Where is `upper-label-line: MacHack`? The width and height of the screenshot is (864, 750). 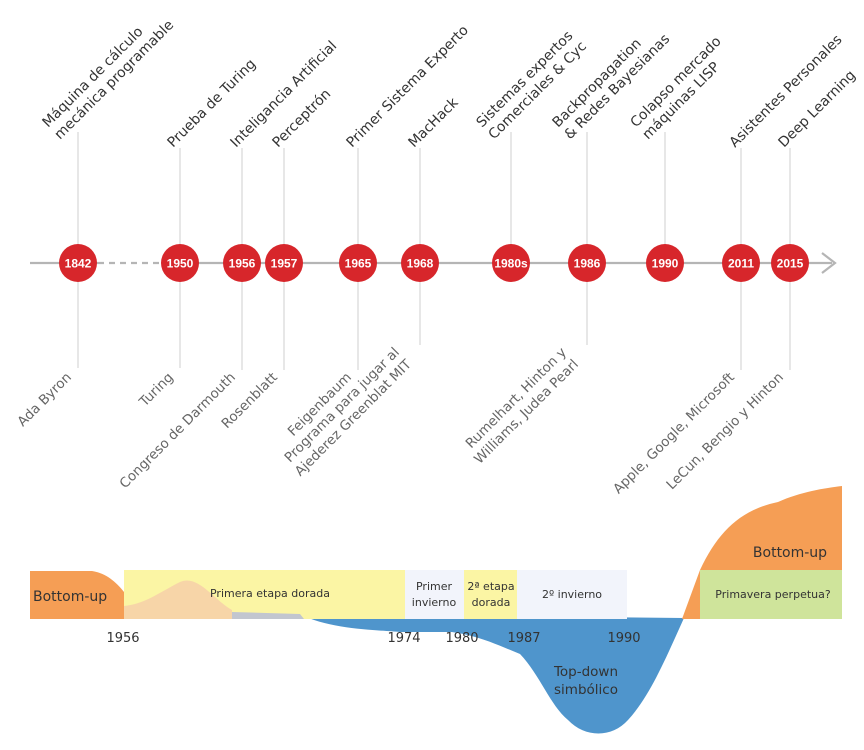 upper-label-line: MacHack is located at coordinates (434, 122).